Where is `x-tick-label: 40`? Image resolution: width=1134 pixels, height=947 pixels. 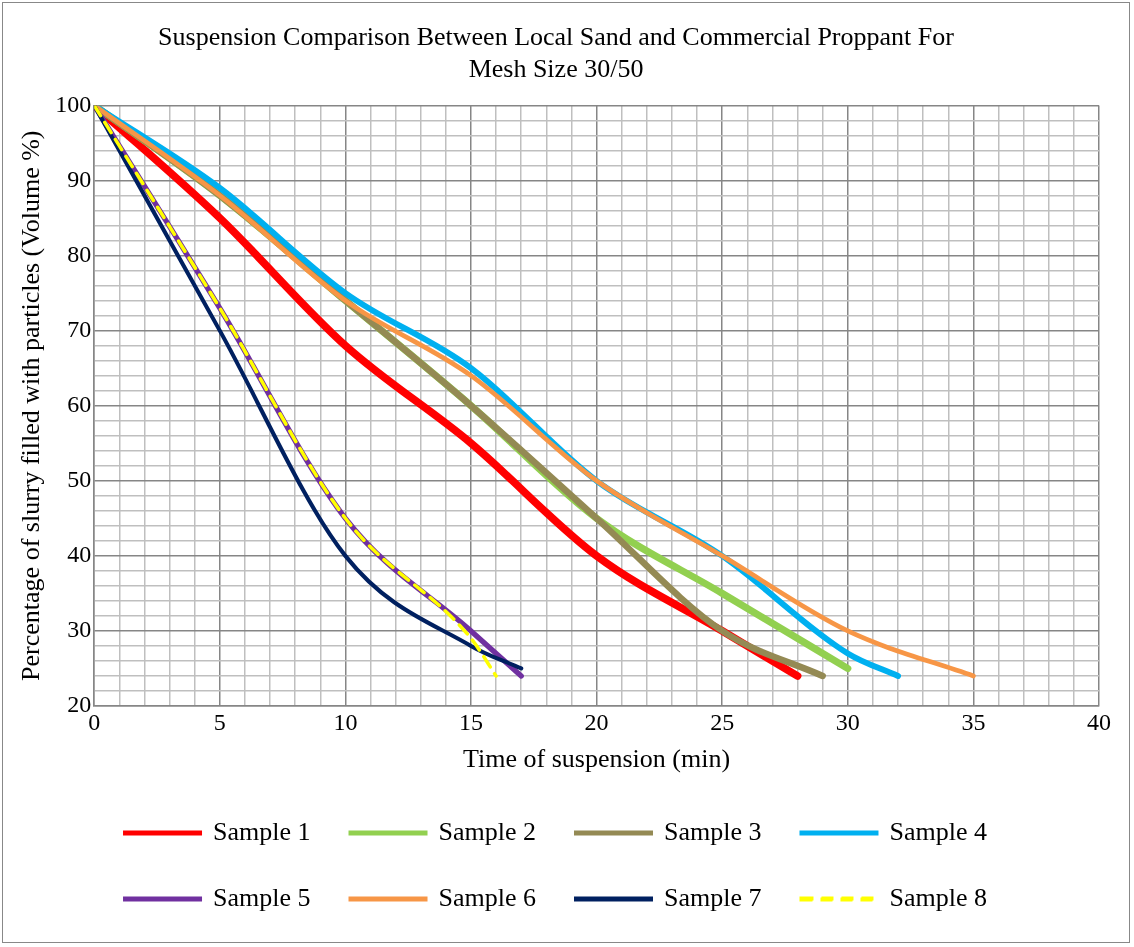 x-tick-label: 40 is located at coordinates (1099, 721).